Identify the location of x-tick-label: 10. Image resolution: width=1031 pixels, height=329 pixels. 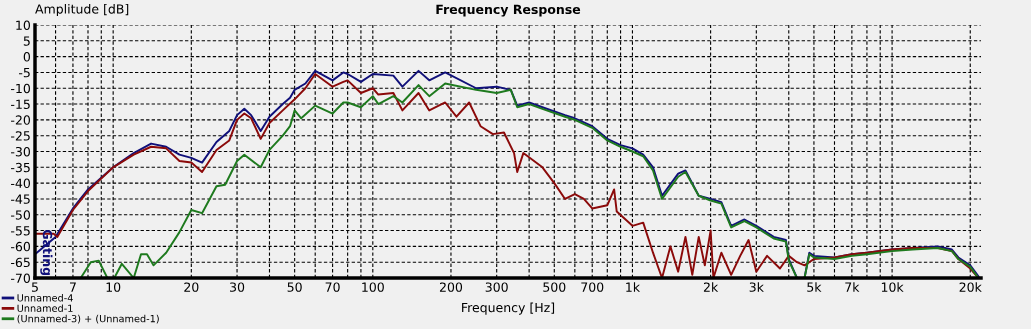
(113, 287).